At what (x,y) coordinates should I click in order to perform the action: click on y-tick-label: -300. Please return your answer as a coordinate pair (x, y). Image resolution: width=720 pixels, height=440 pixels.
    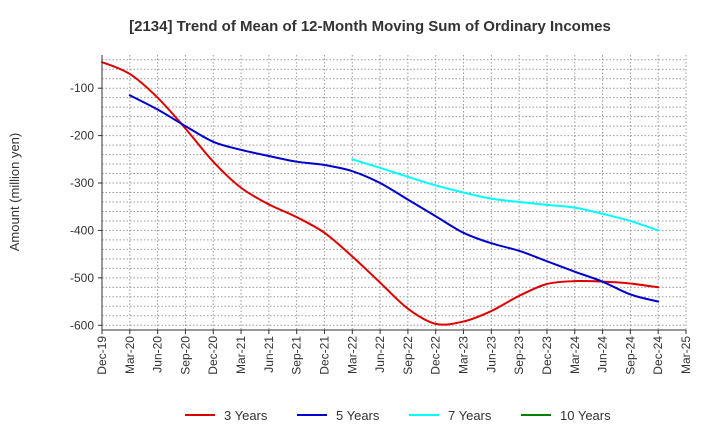
    Looking at the image, I should click on (82, 183).